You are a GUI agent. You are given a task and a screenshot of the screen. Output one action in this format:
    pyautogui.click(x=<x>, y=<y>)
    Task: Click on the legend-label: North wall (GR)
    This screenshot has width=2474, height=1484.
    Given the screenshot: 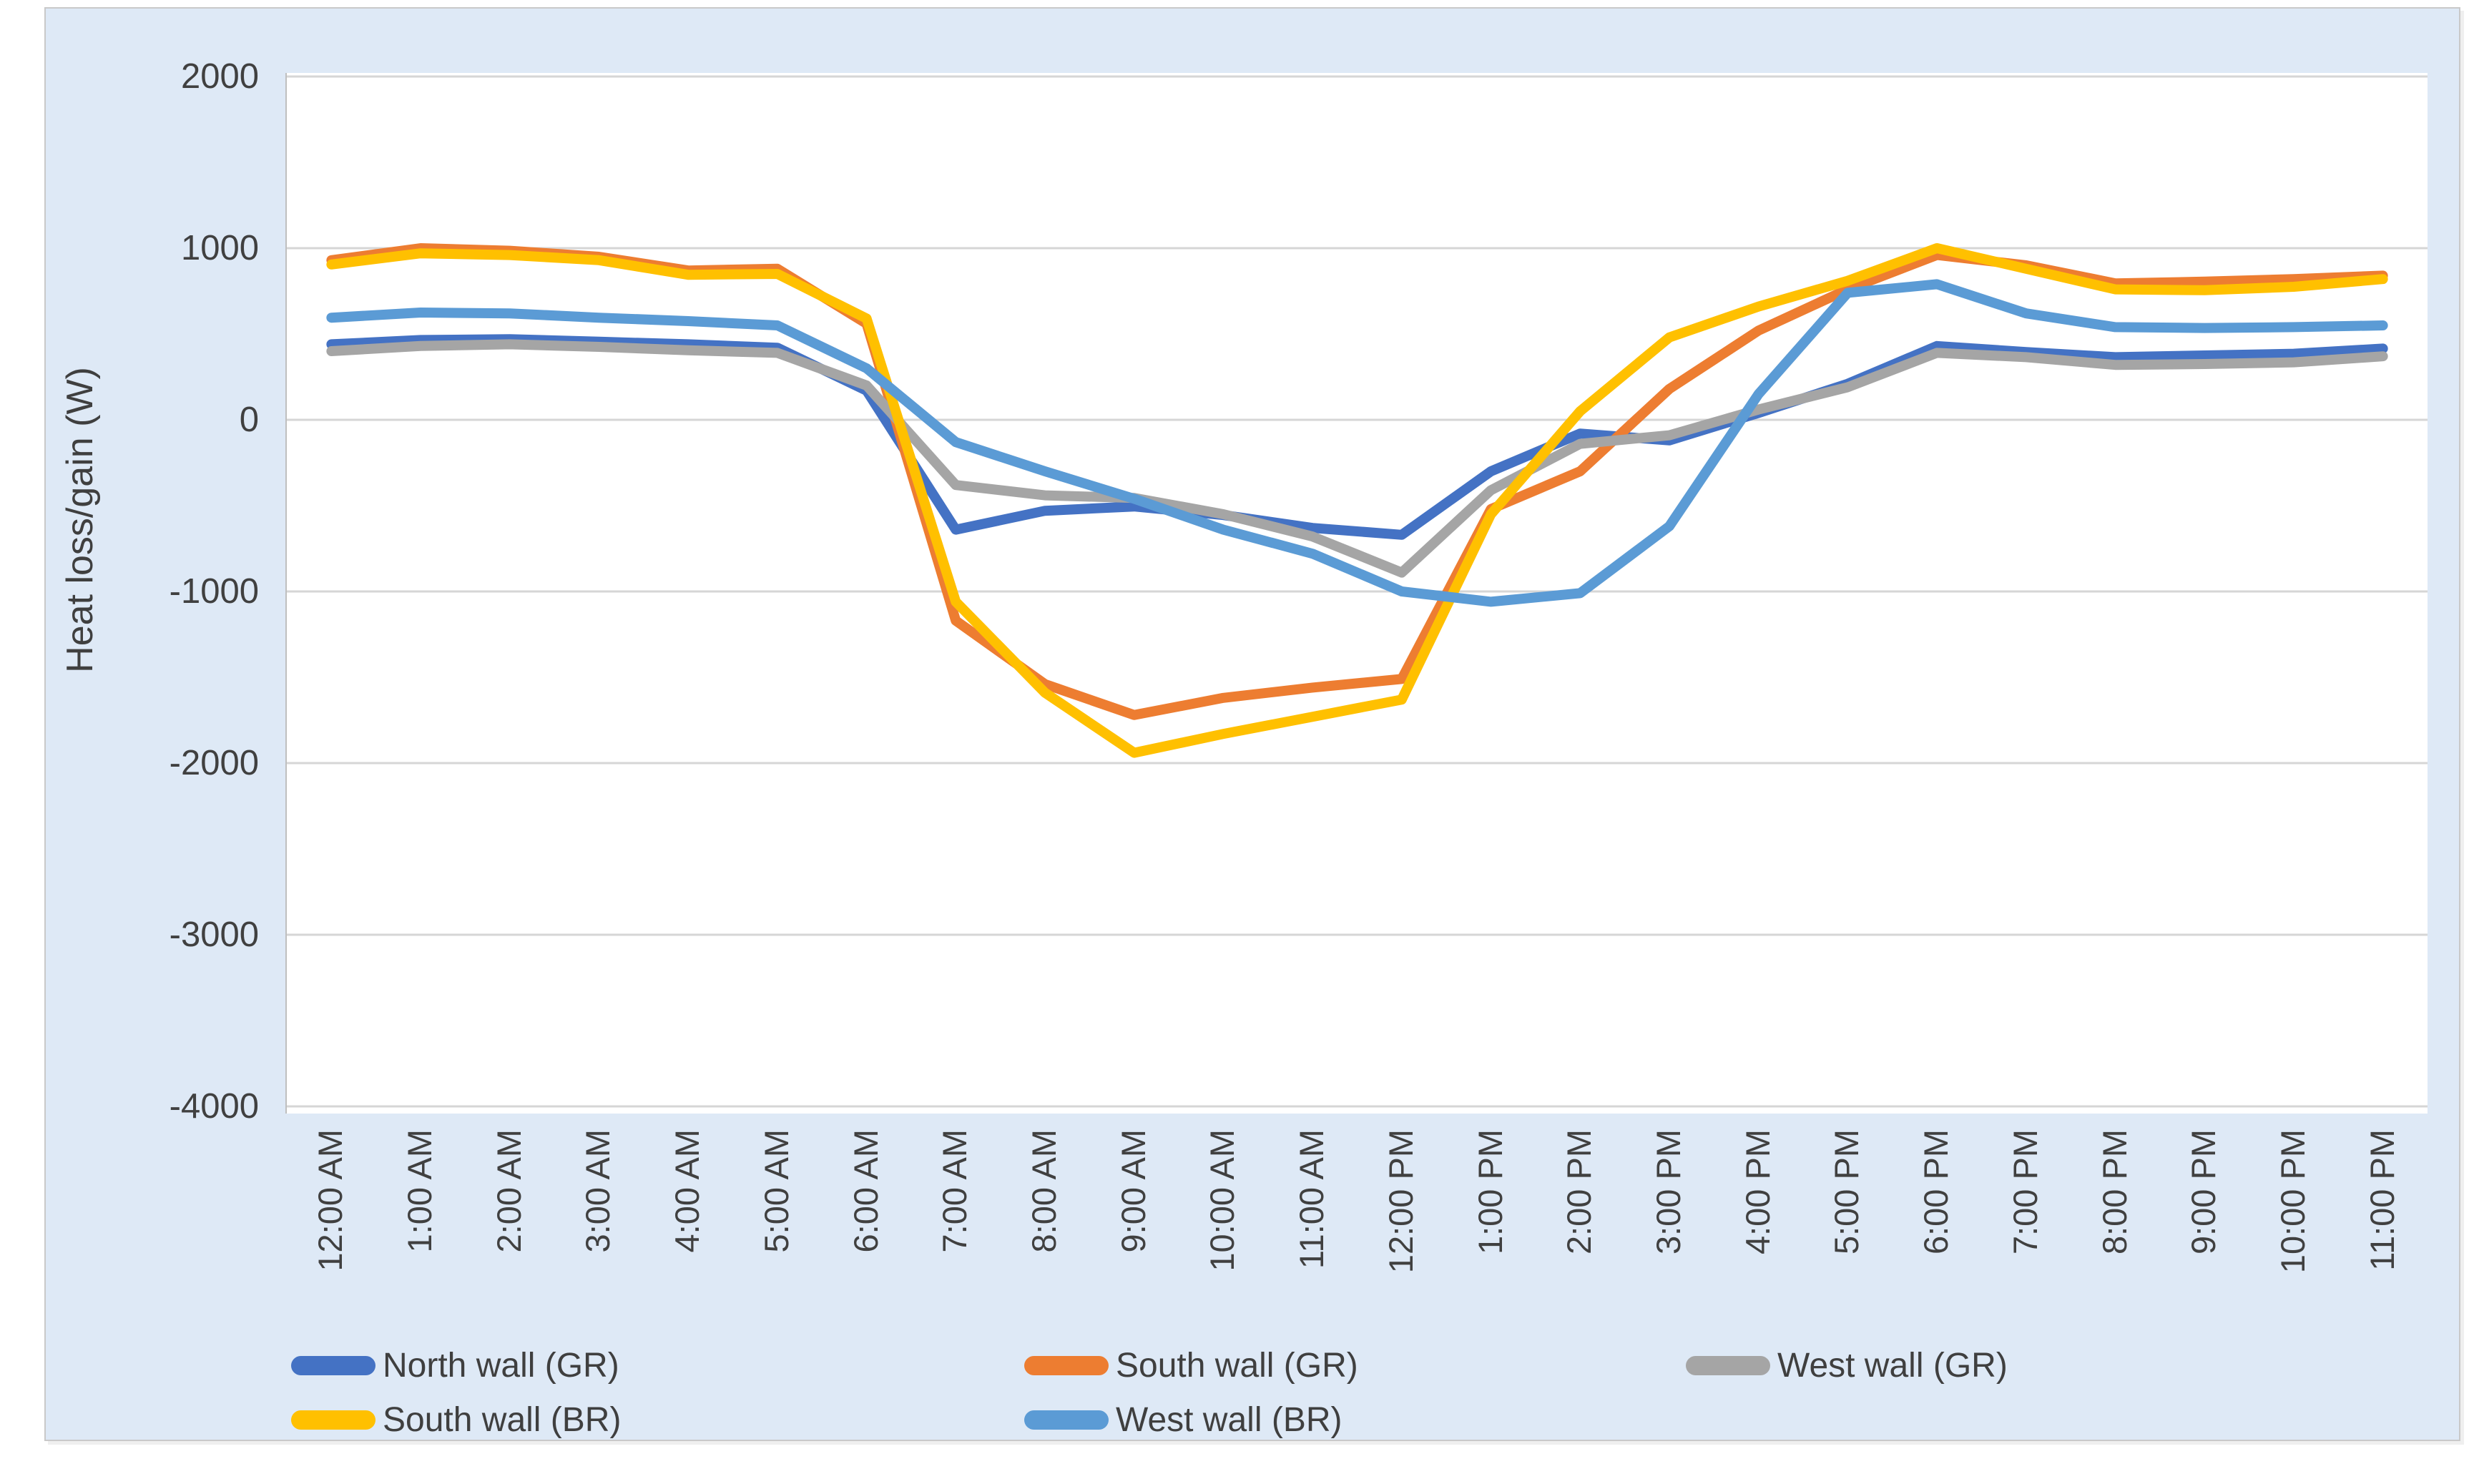 What is the action you would take?
    pyautogui.click(x=501, y=1366)
    